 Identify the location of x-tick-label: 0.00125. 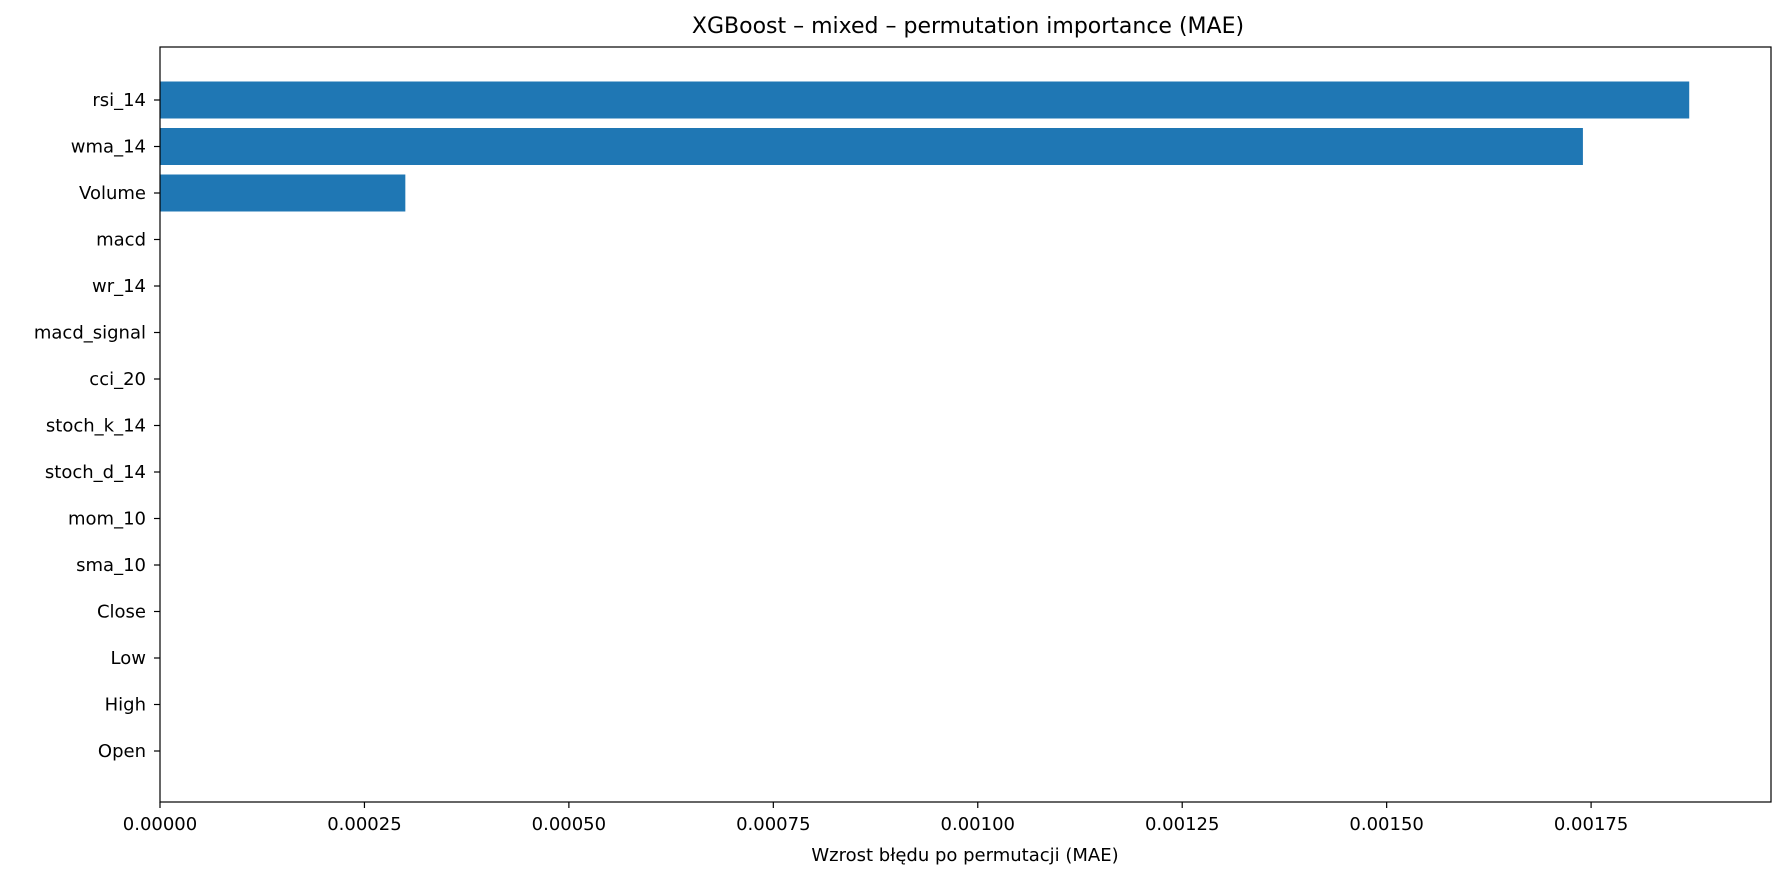
(1182, 824).